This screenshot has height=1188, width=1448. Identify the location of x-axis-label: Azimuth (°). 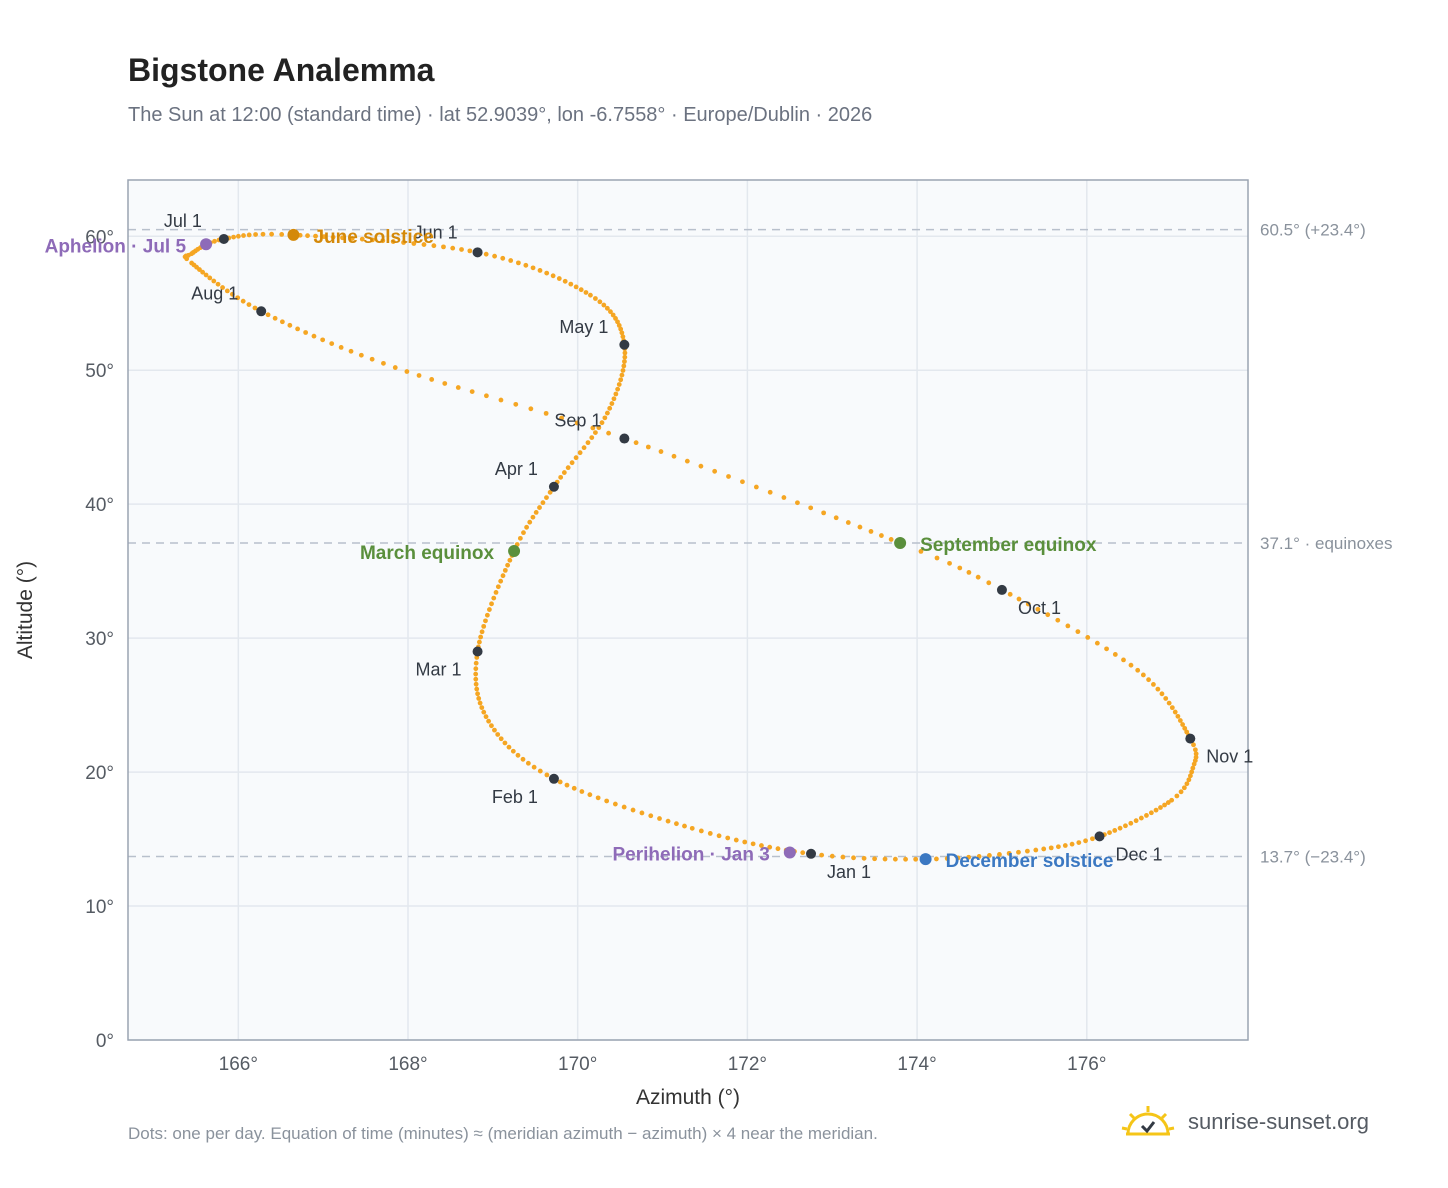
(688, 1097).